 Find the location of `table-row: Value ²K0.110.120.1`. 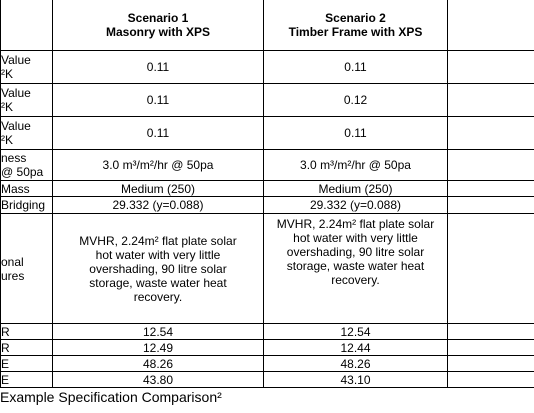

table-row: Value ²K0.110.120.1 is located at coordinates (267, 100).